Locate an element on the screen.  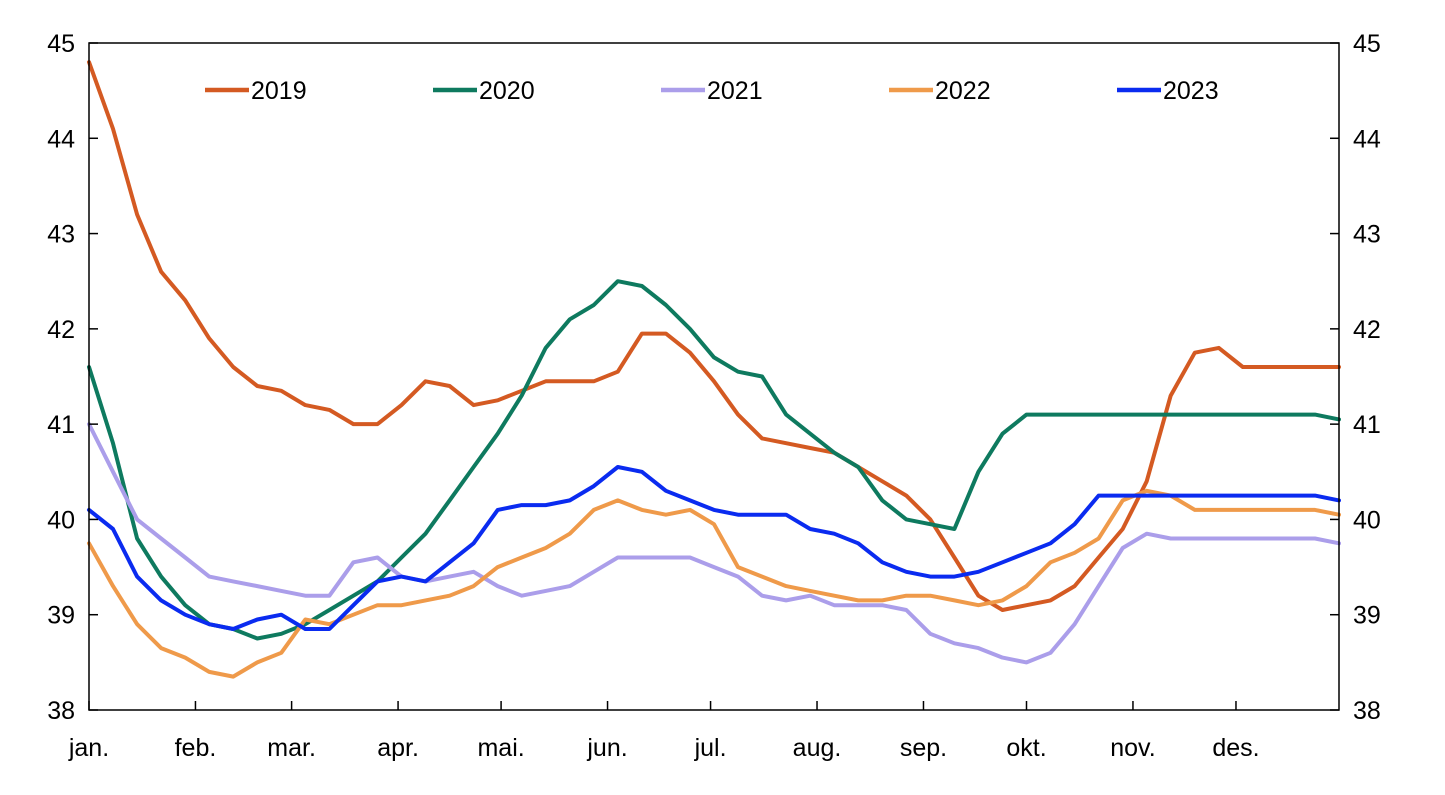
right-y-tick-label: 43 is located at coordinates (1367, 235).